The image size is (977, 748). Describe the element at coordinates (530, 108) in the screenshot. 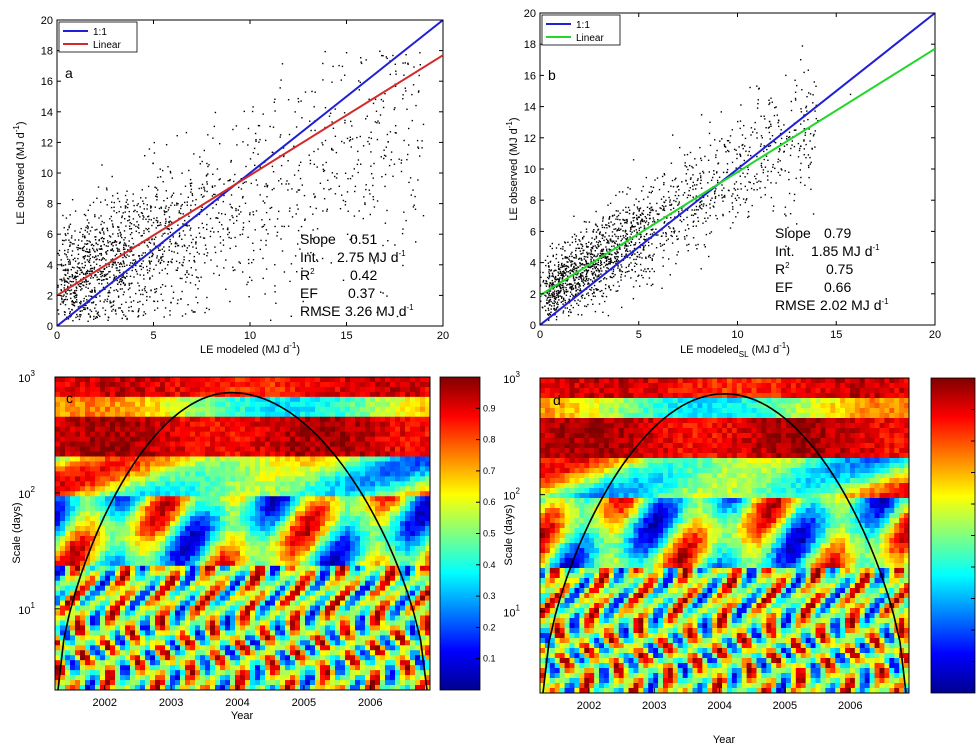

I see `panel-b-ytick-label: 14` at that location.